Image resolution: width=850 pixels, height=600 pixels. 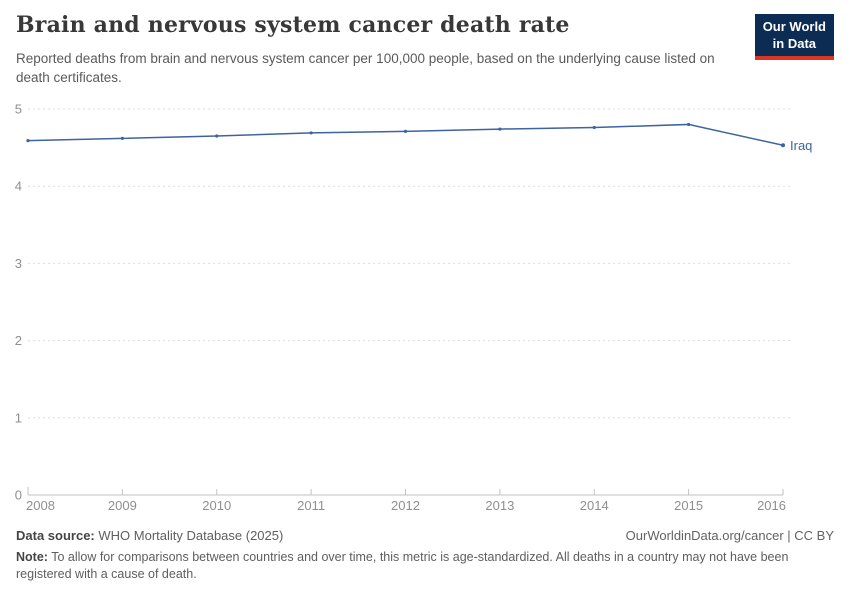 What do you see at coordinates (499, 505) in the screenshot?
I see `x-axis-tick-label: 2013` at bounding box center [499, 505].